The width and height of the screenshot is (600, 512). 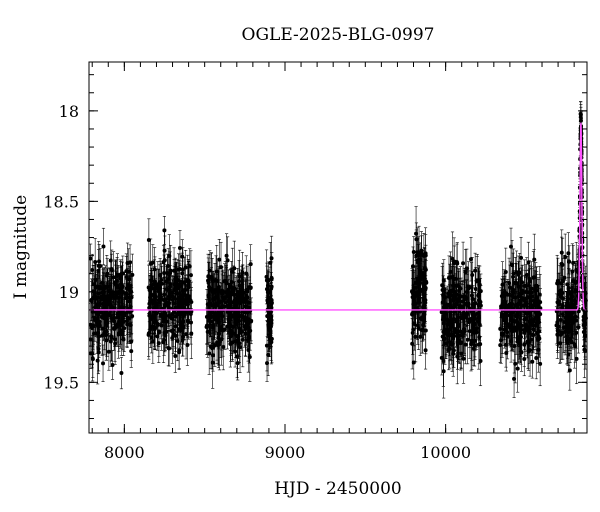 What do you see at coordinates (285, 452) in the screenshot?
I see `x-tick-label: 9000` at bounding box center [285, 452].